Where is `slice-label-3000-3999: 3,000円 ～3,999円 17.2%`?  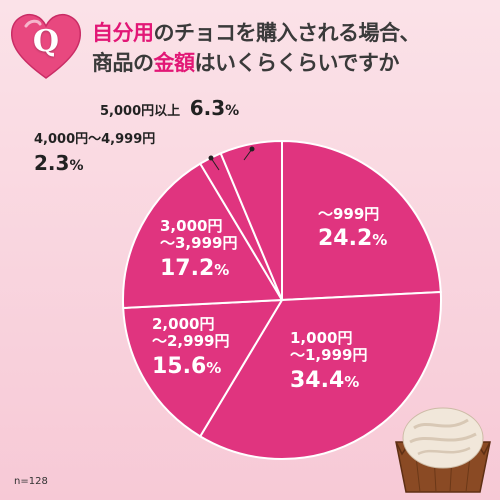 slice-label-3000-3999: 3,000円 ～3,999円 17.2% is located at coordinates (199, 249).